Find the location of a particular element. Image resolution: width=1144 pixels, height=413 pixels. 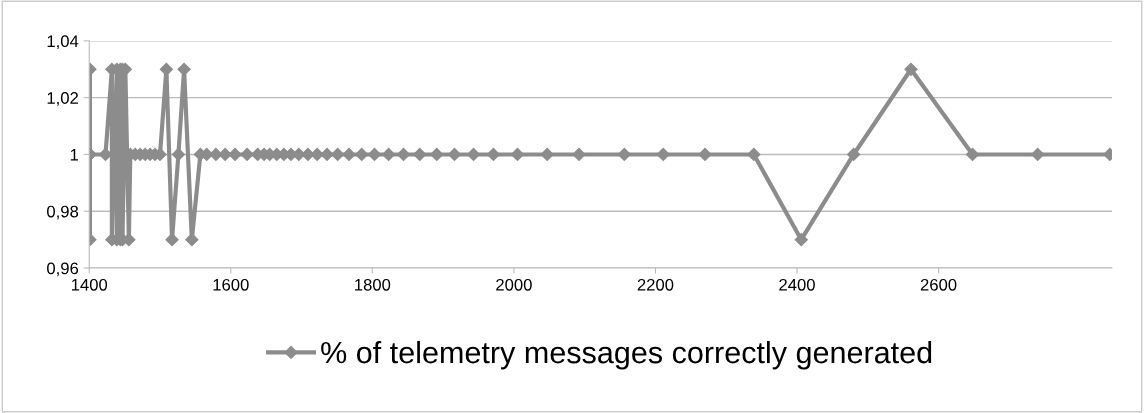

y-tick-label: 1,02 is located at coordinates (62, 99).